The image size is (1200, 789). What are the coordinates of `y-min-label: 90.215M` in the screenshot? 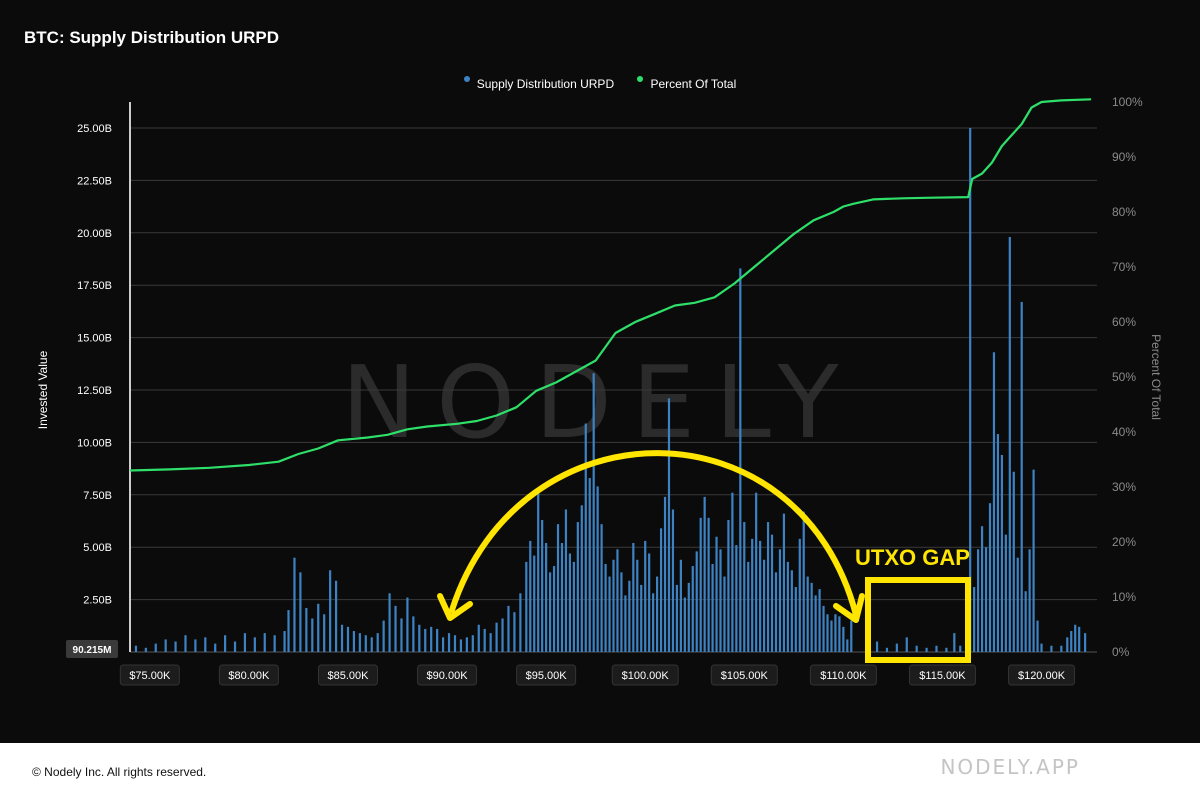 It's located at (92, 650).